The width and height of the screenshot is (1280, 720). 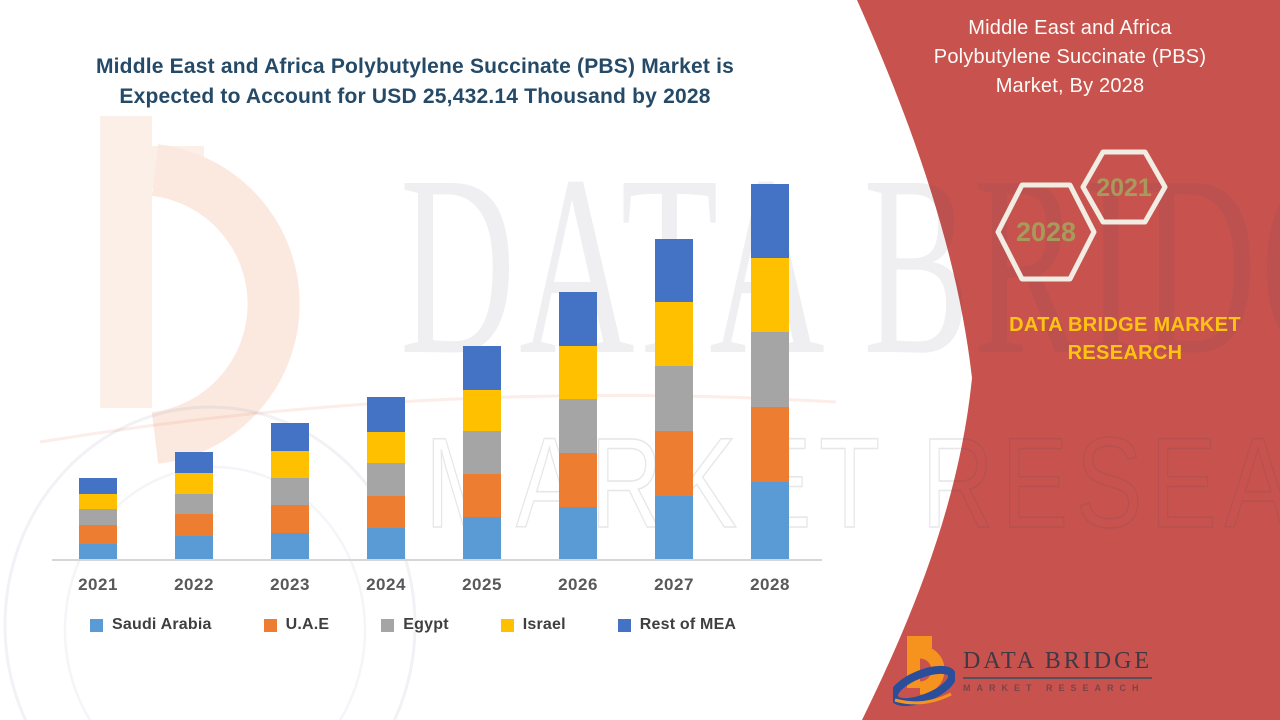 What do you see at coordinates (1058, 663) in the screenshot?
I see `logo-wordmark: DATA BRIDGE` at bounding box center [1058, 663].